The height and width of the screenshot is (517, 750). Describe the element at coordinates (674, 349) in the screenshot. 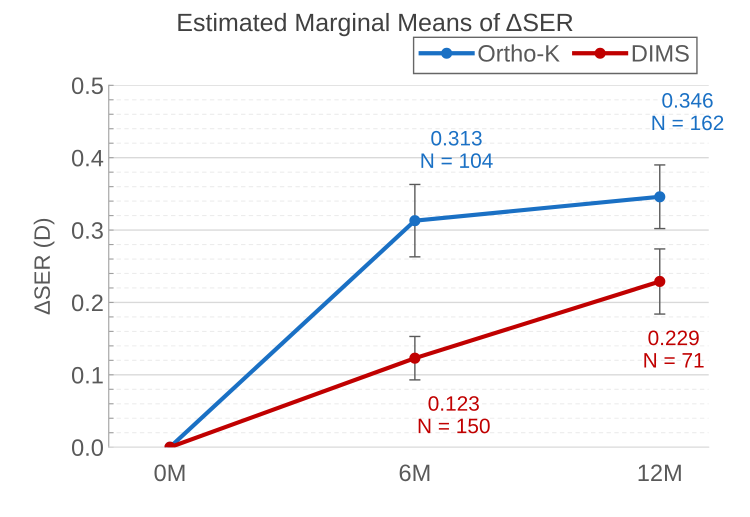

I see `data-label: 0.229 N = 71` at that location.